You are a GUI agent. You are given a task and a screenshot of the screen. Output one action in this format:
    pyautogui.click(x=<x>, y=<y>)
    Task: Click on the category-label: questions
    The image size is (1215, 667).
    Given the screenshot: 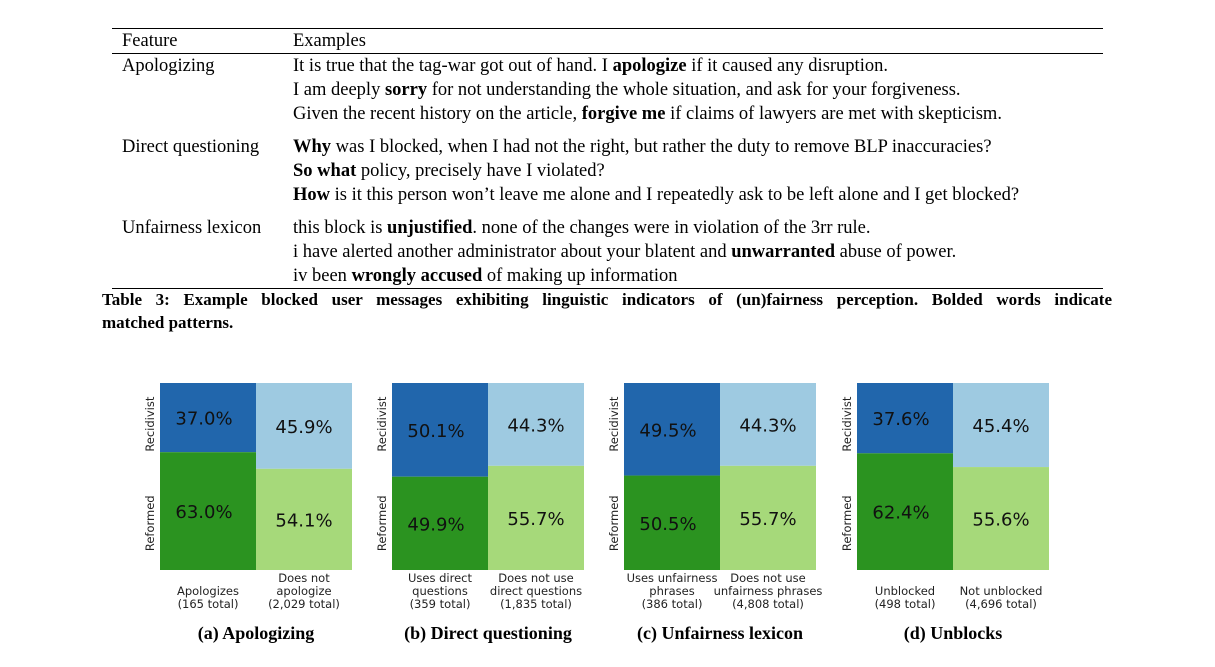 What is the action you would take?
    pyautogui.click(x=440, y=591)
    